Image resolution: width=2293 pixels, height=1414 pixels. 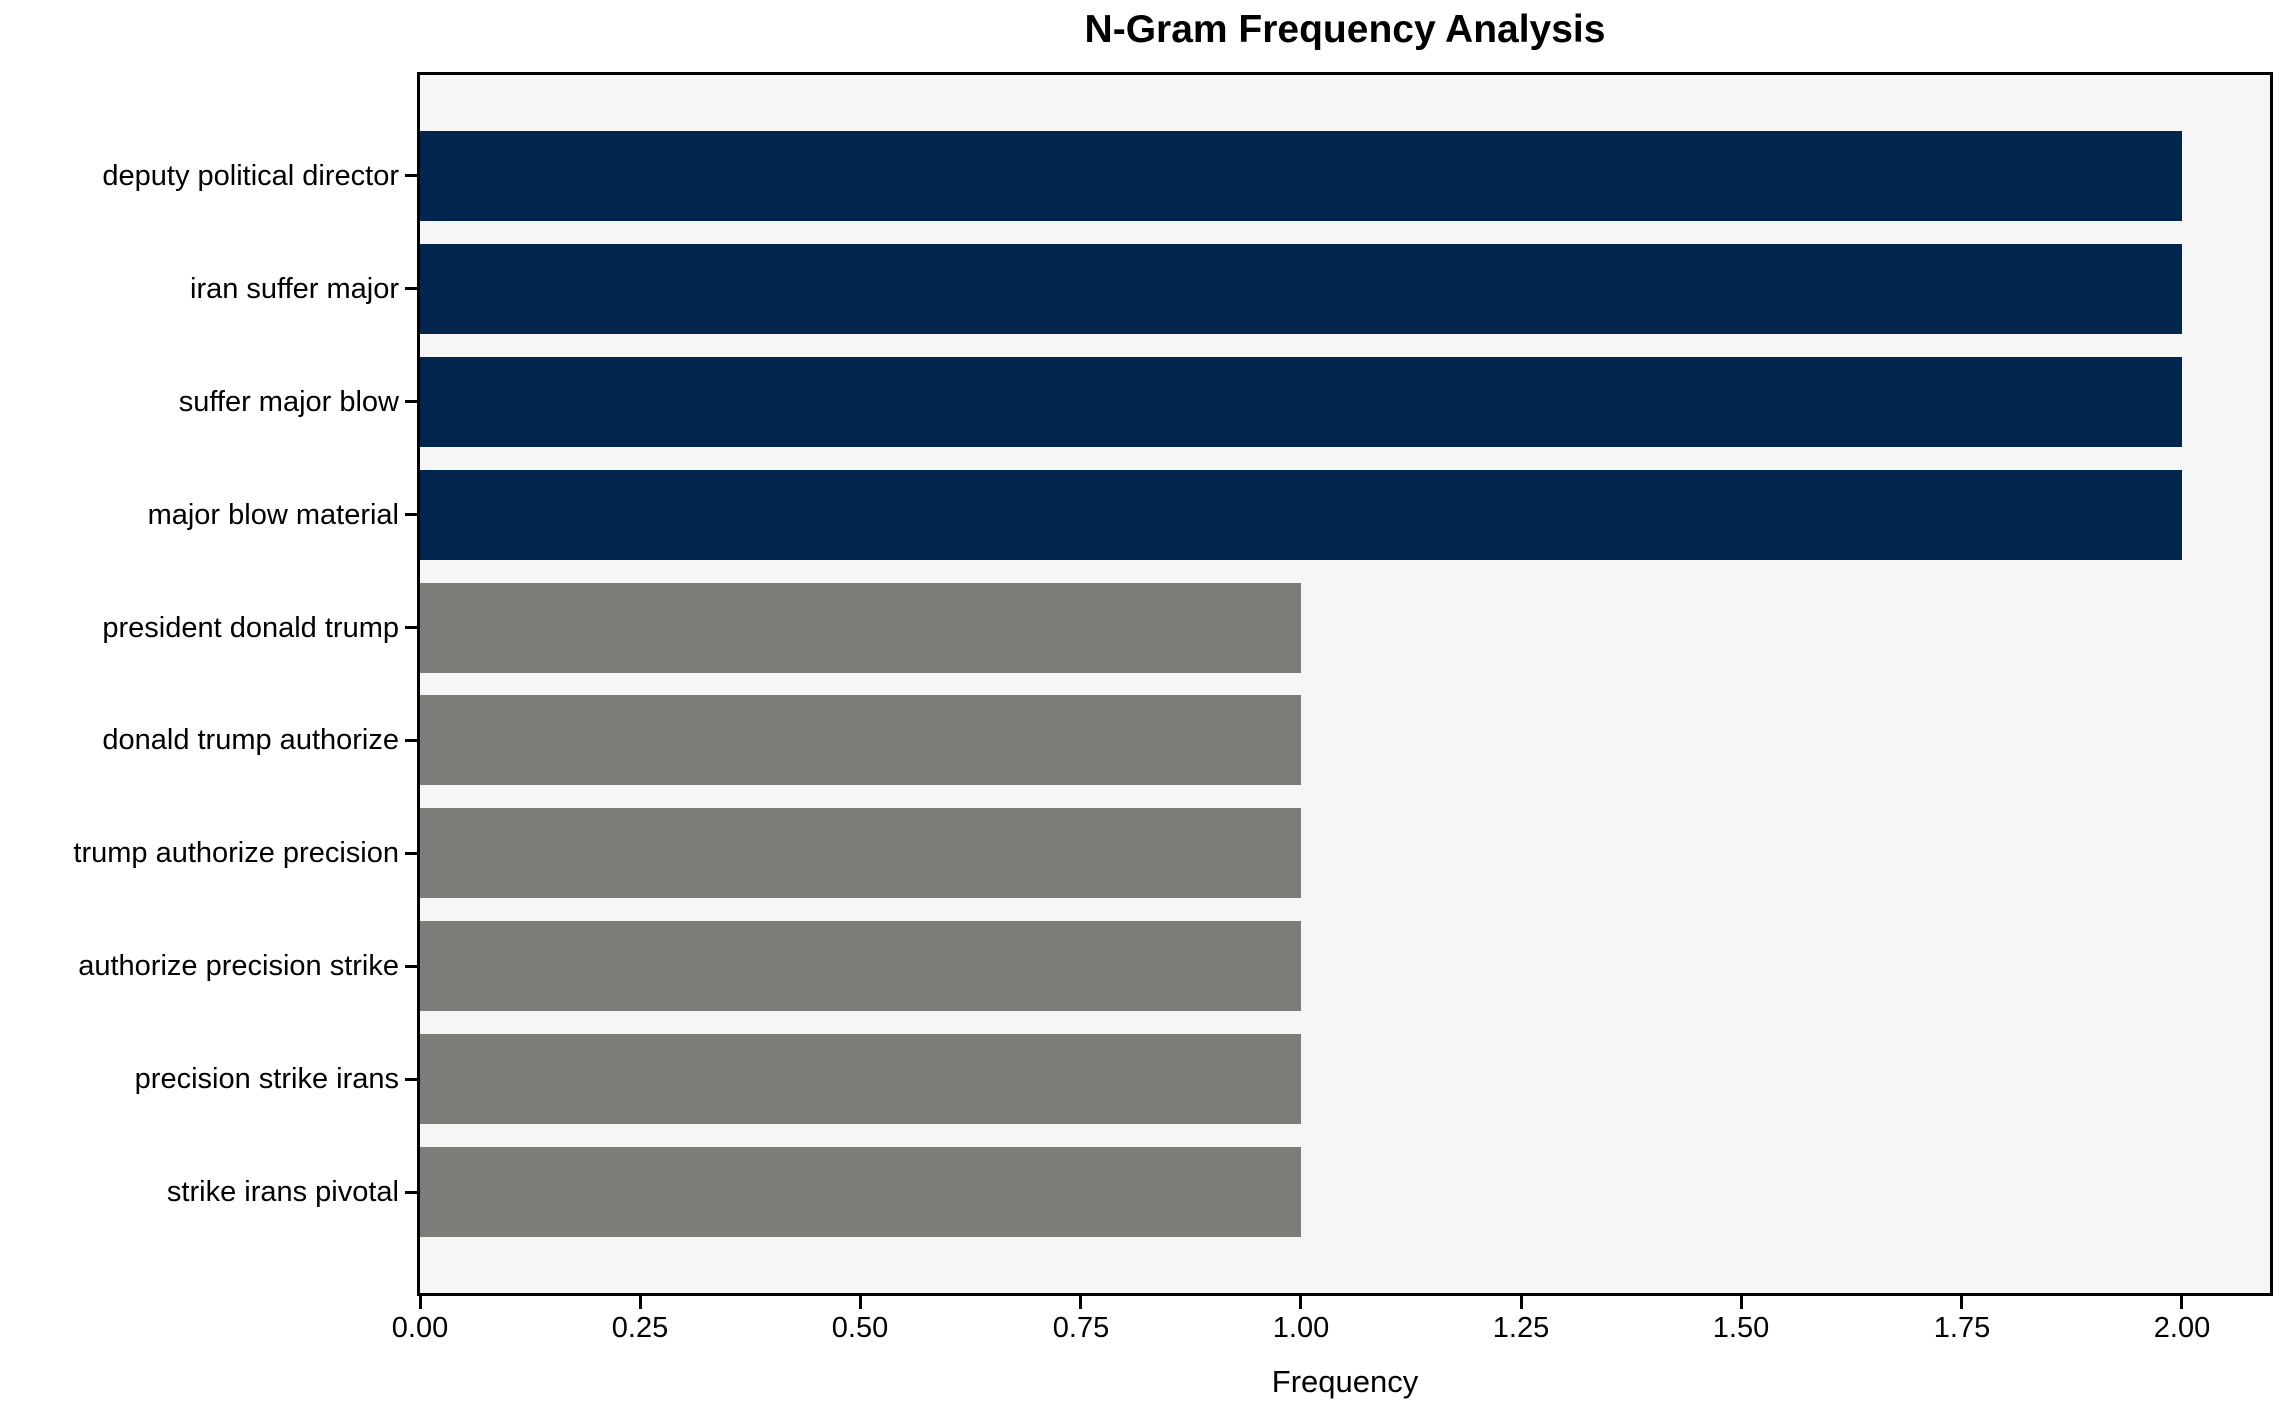 I want to click on bar-suffer-major-blow, so click(x=1301, y=402).